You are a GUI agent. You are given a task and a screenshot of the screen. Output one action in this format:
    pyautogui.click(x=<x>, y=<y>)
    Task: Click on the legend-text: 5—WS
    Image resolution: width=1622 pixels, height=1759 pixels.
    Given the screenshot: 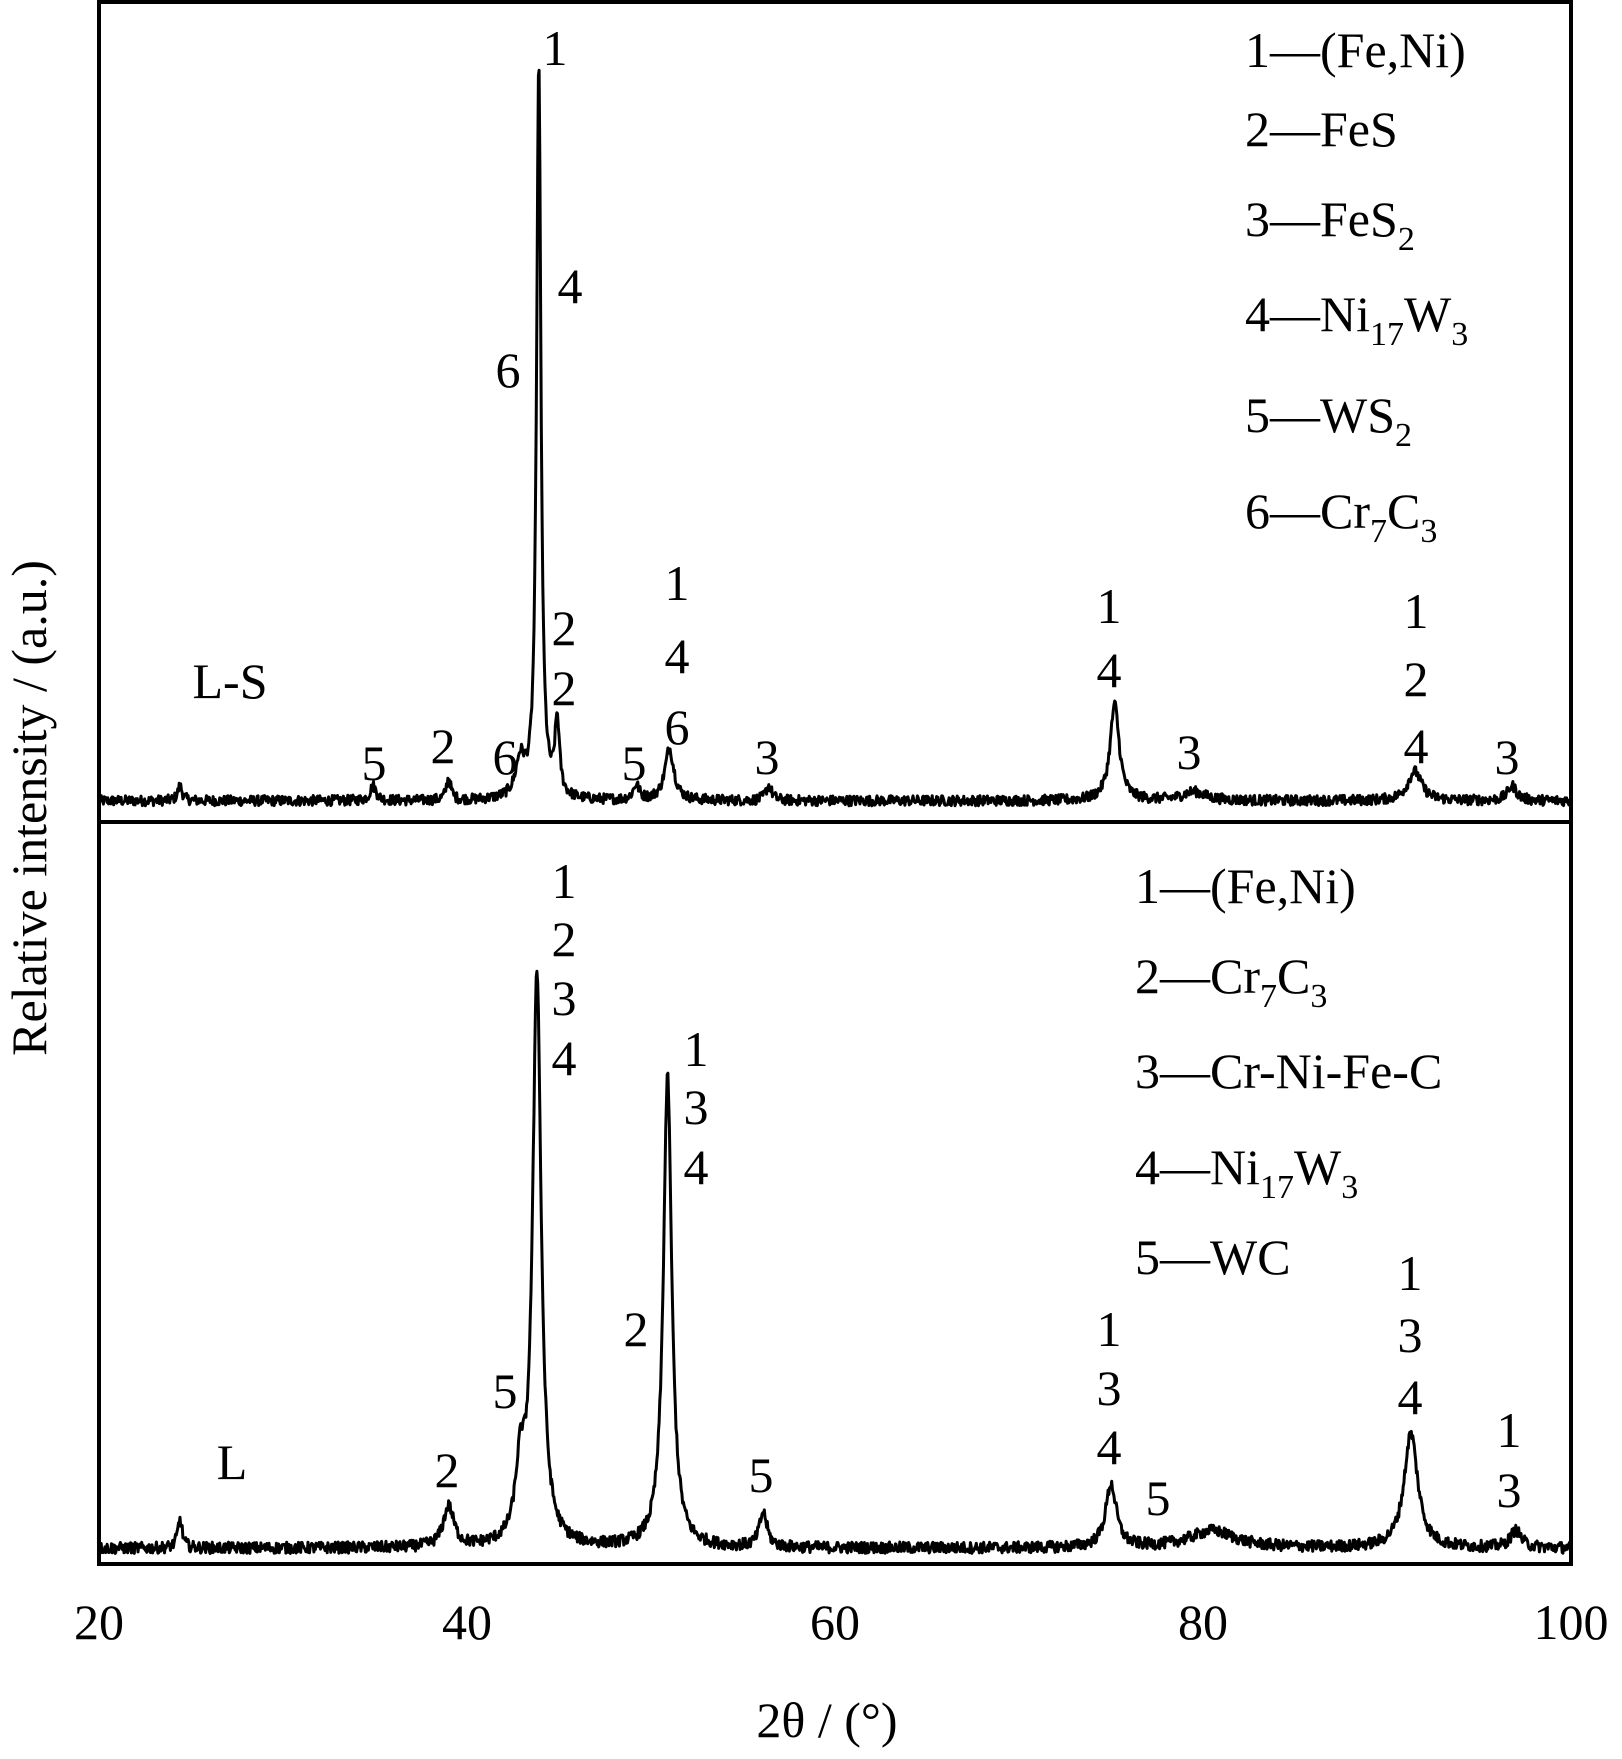 What is the action you would take?
    pyautogui.click(x=1320, y=415)
    